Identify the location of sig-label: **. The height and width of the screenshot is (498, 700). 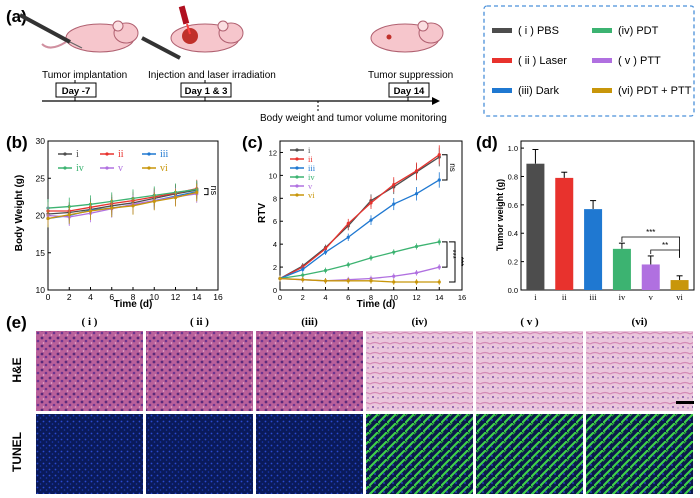
(665, 245).